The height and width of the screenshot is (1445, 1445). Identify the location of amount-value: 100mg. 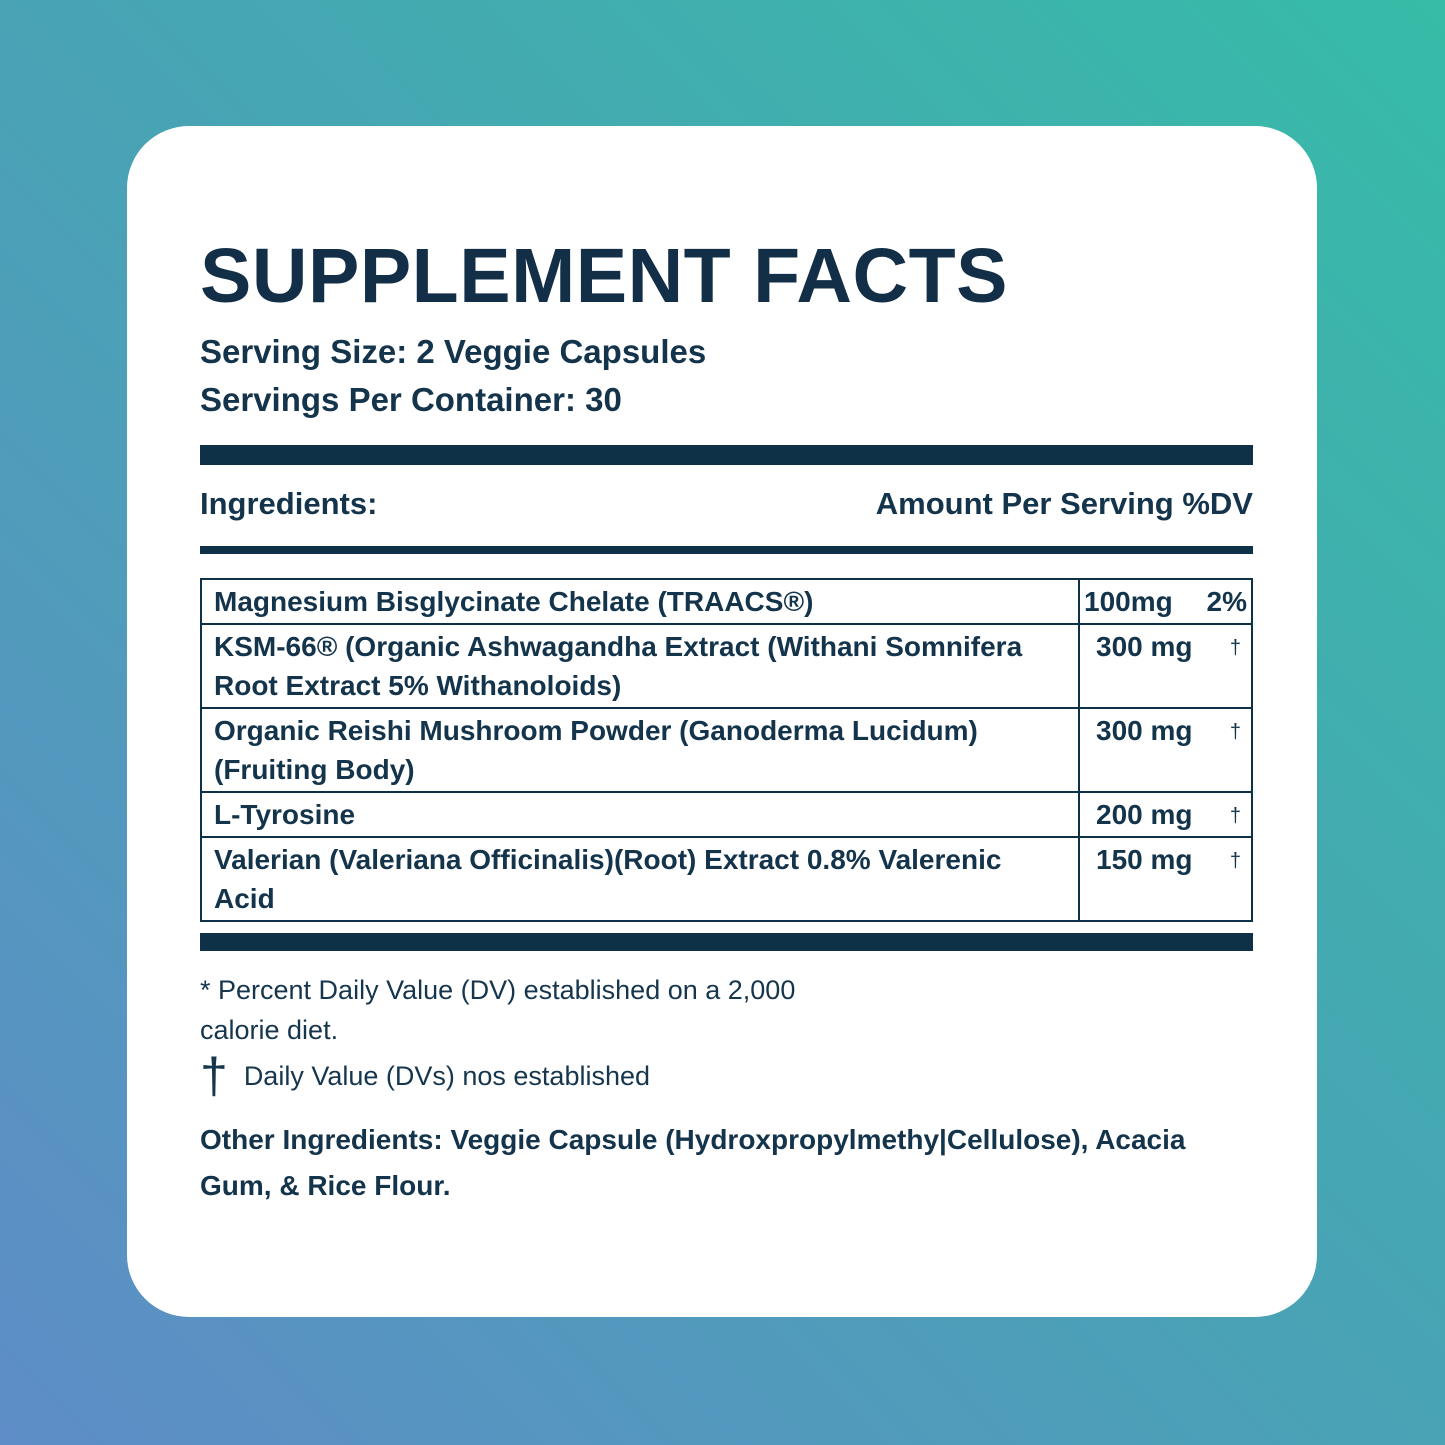
(1128, 601).